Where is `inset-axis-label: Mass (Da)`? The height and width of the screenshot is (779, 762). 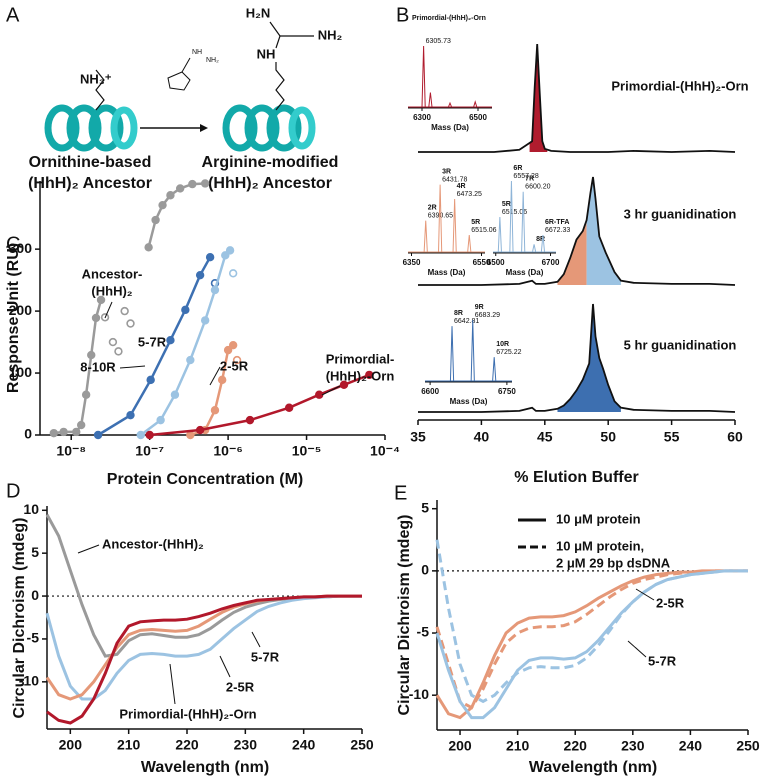
inset-axis-label: Mass (Da) is located at coordinates (447, 272).